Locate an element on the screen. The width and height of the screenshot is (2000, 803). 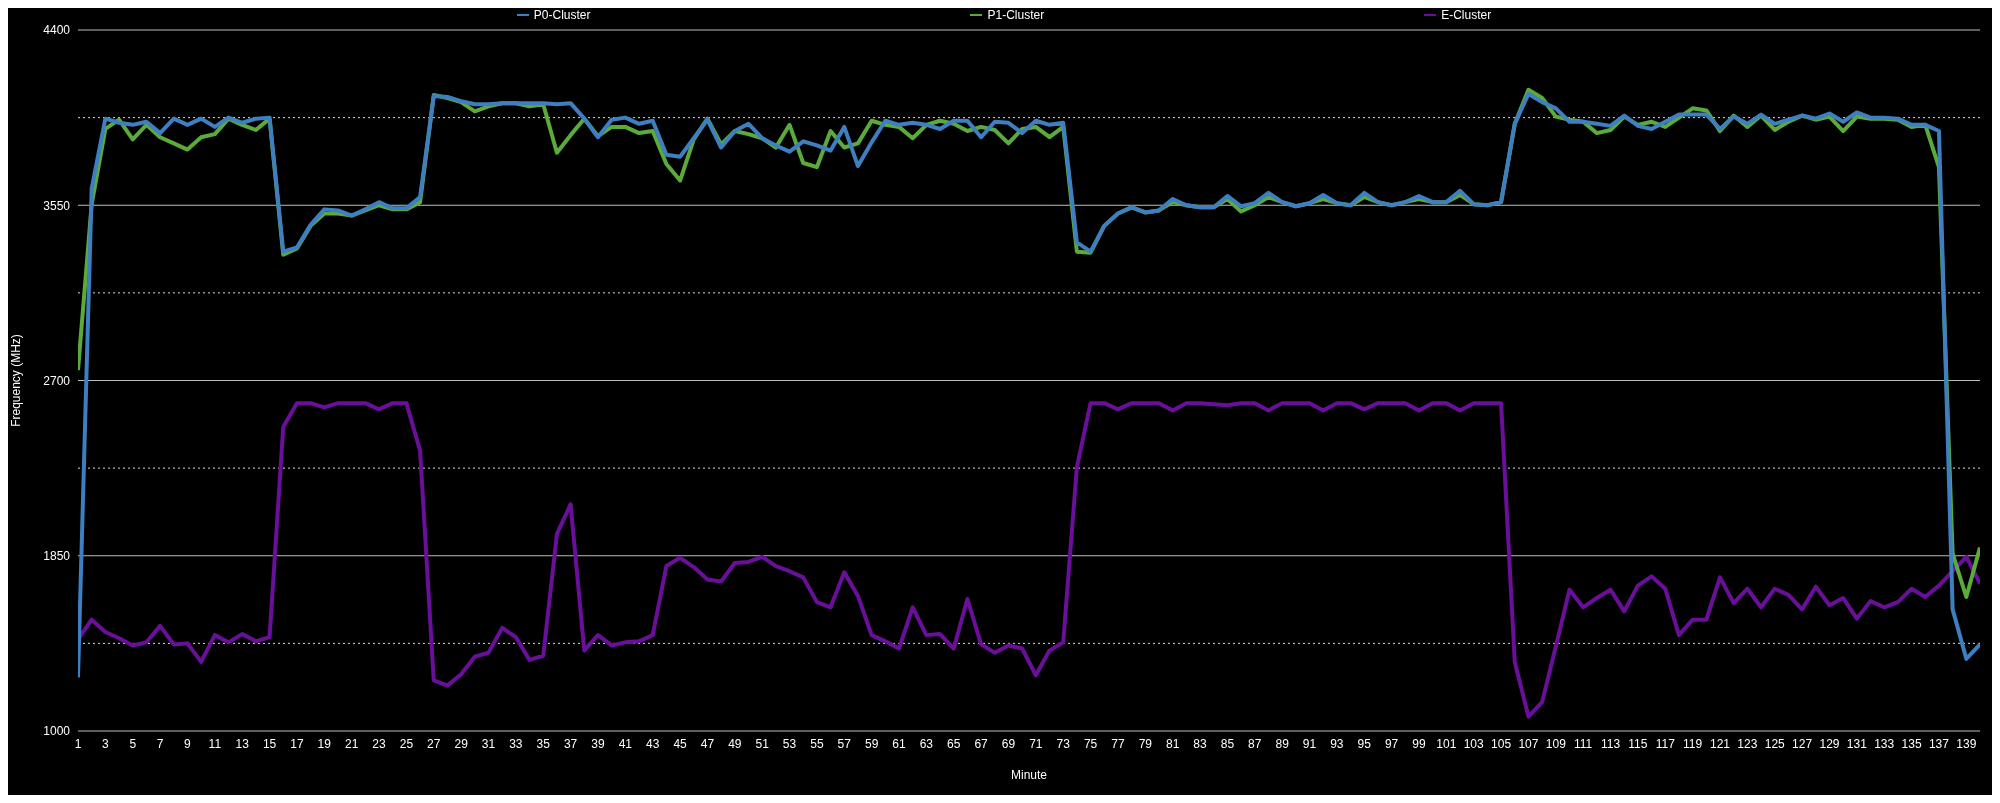
x-tick-label: 103 is located at coordinates (1474, 743).